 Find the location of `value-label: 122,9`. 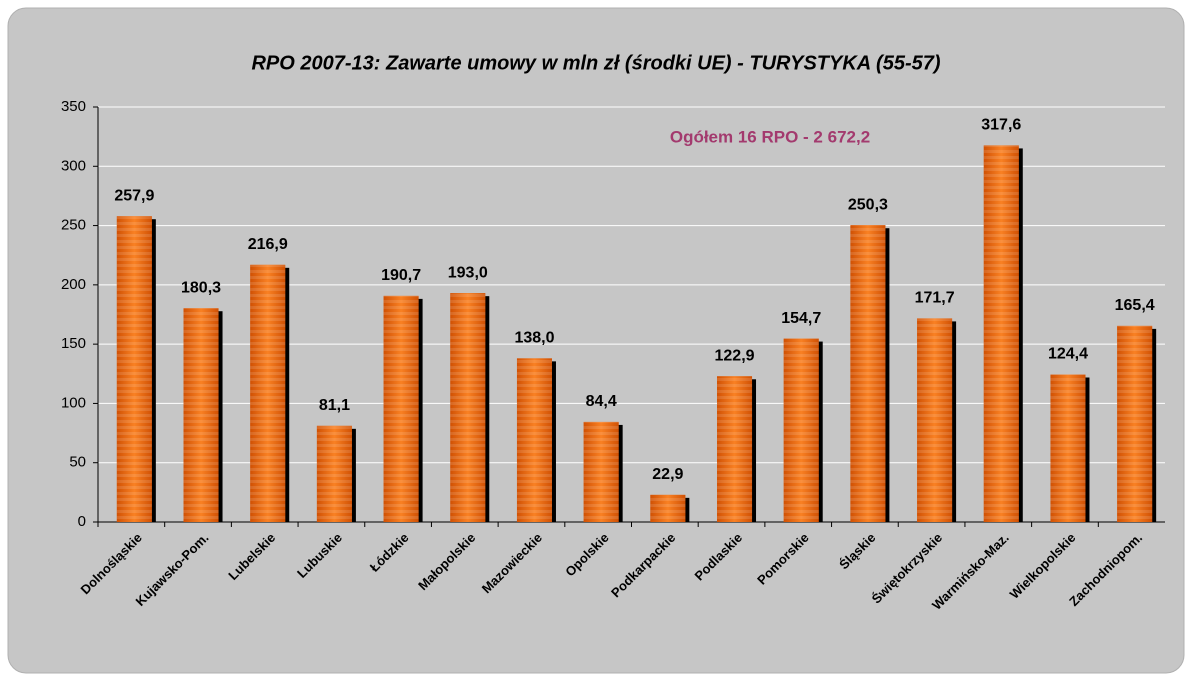

value-label: 122,9 is located at coordinates (735, 355).